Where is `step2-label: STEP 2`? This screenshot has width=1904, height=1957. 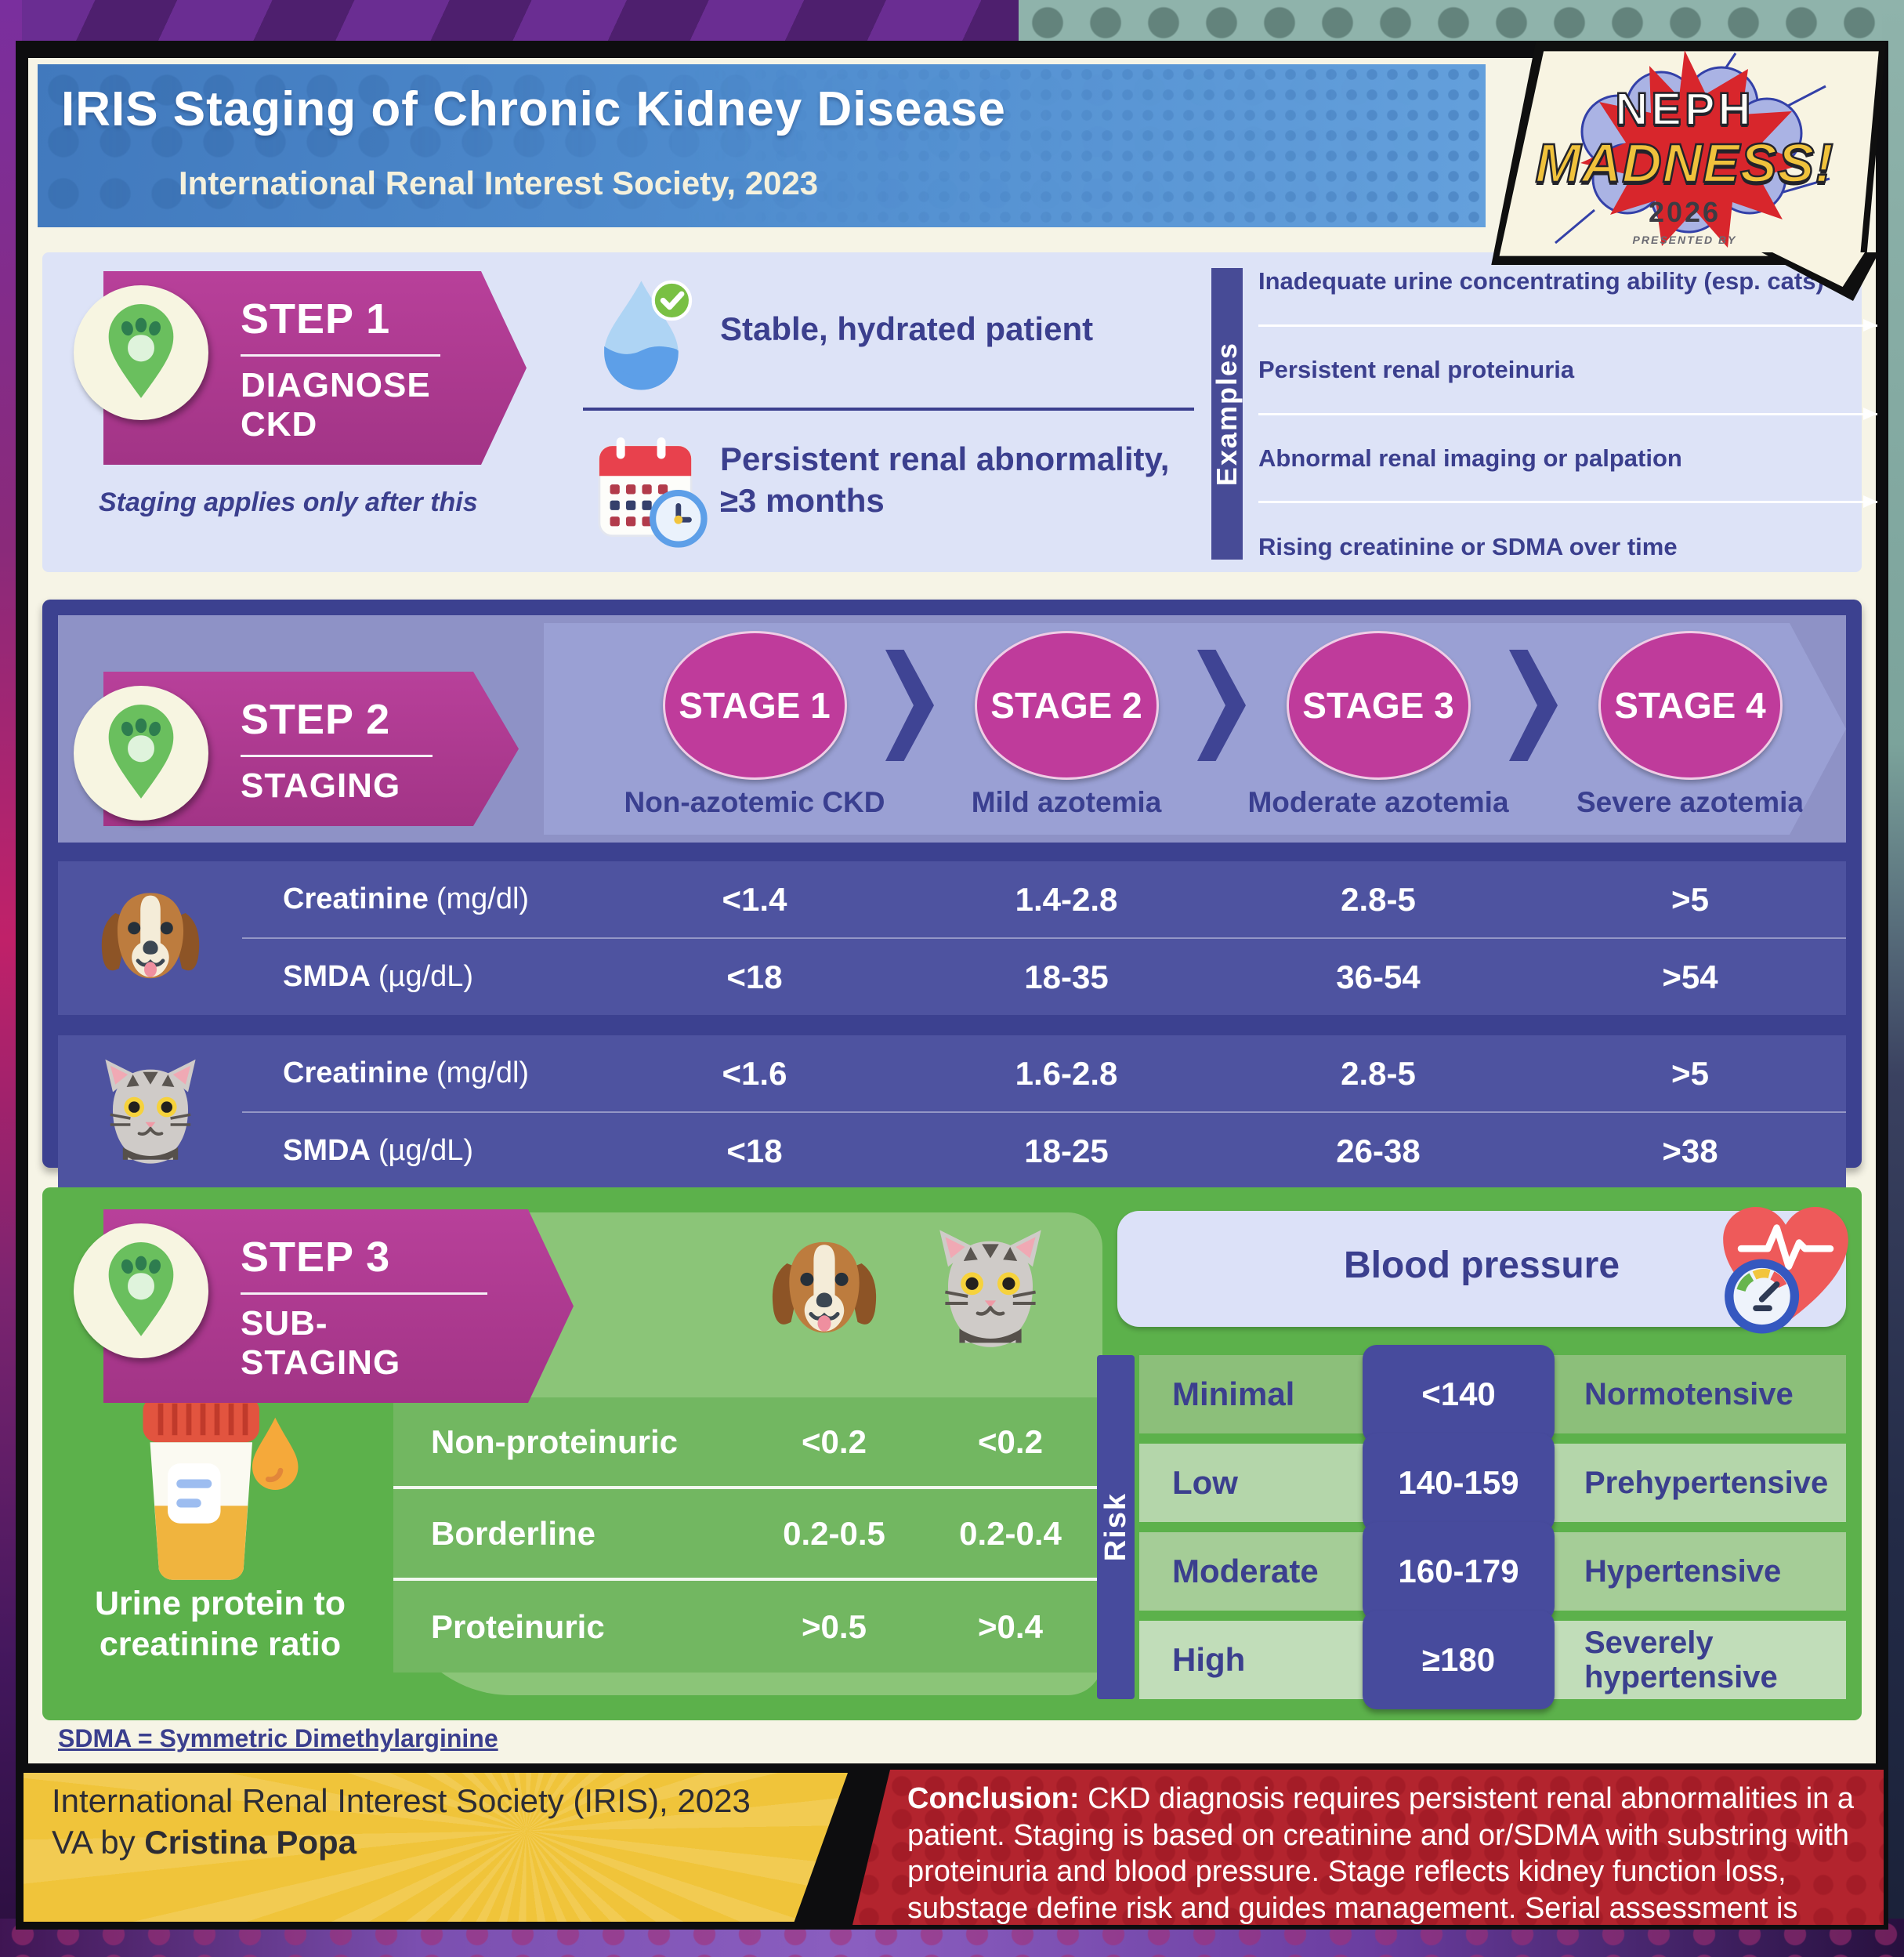 step2-label: STEP 2 is located at coordinates (316, 719).